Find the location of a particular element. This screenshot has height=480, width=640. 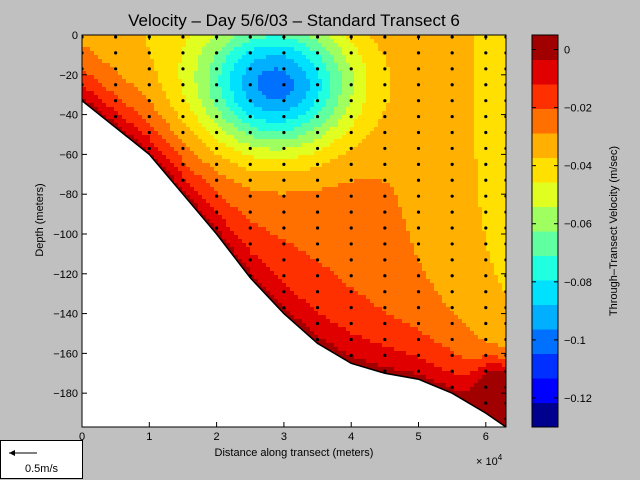

x-tick-label: 0 is located at coordinates (82, 437).